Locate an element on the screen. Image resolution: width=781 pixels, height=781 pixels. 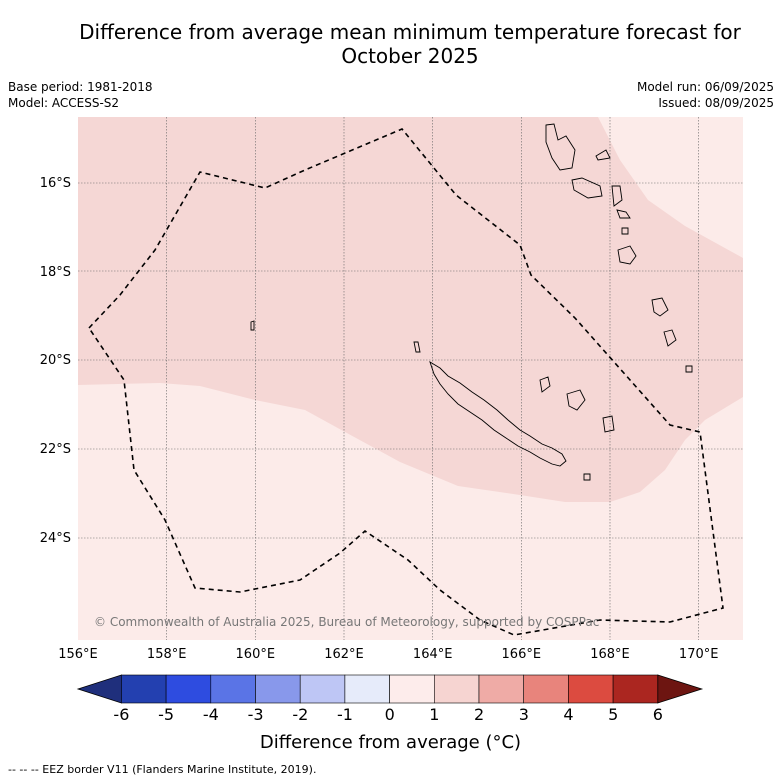
new-caledonia-island is located at coordinates (498, 413).